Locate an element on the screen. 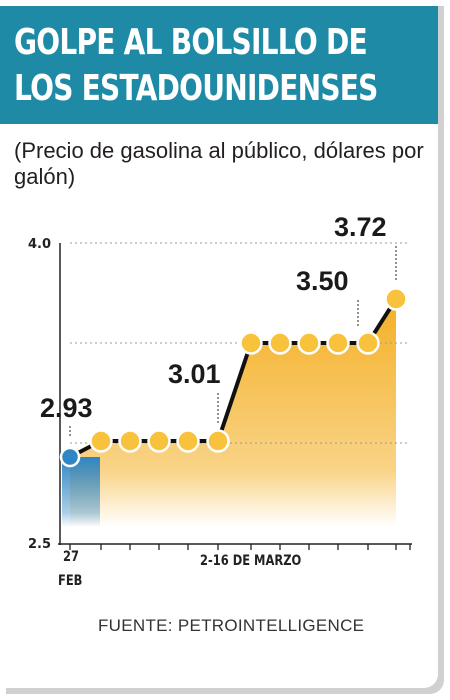 The width and height of the screenshot is (450, 700). data-label: 3.72 is located at coordinates (360, 227).